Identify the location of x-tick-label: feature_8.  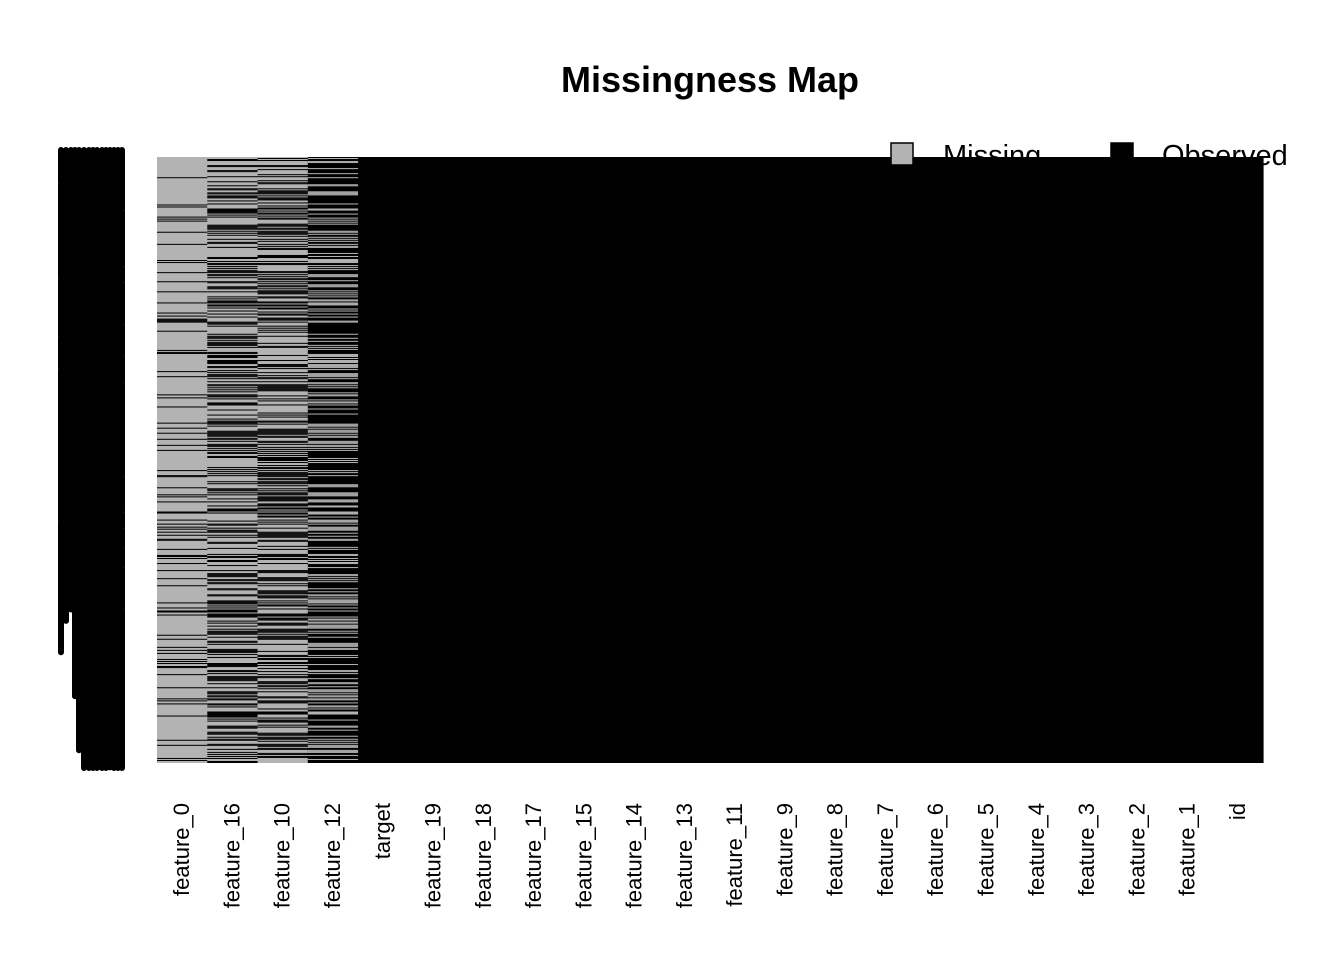
(835, 849).